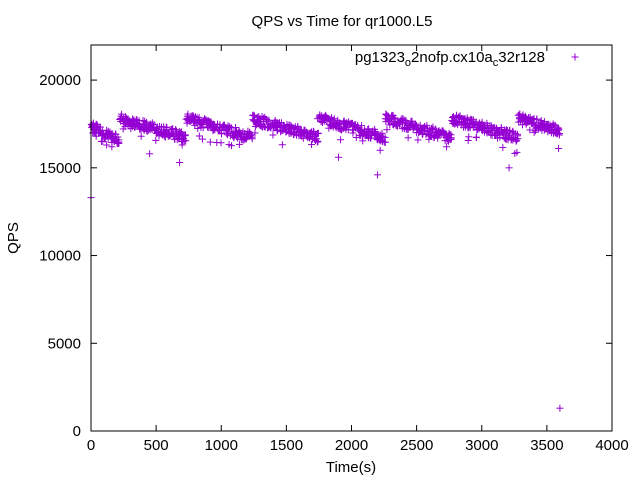 Image resolution: width=640 pixels, height=480 pixels. Describe the element at coordinates (60, 80) in the screenshot. I see `y-tick-label: 20000` at that location.